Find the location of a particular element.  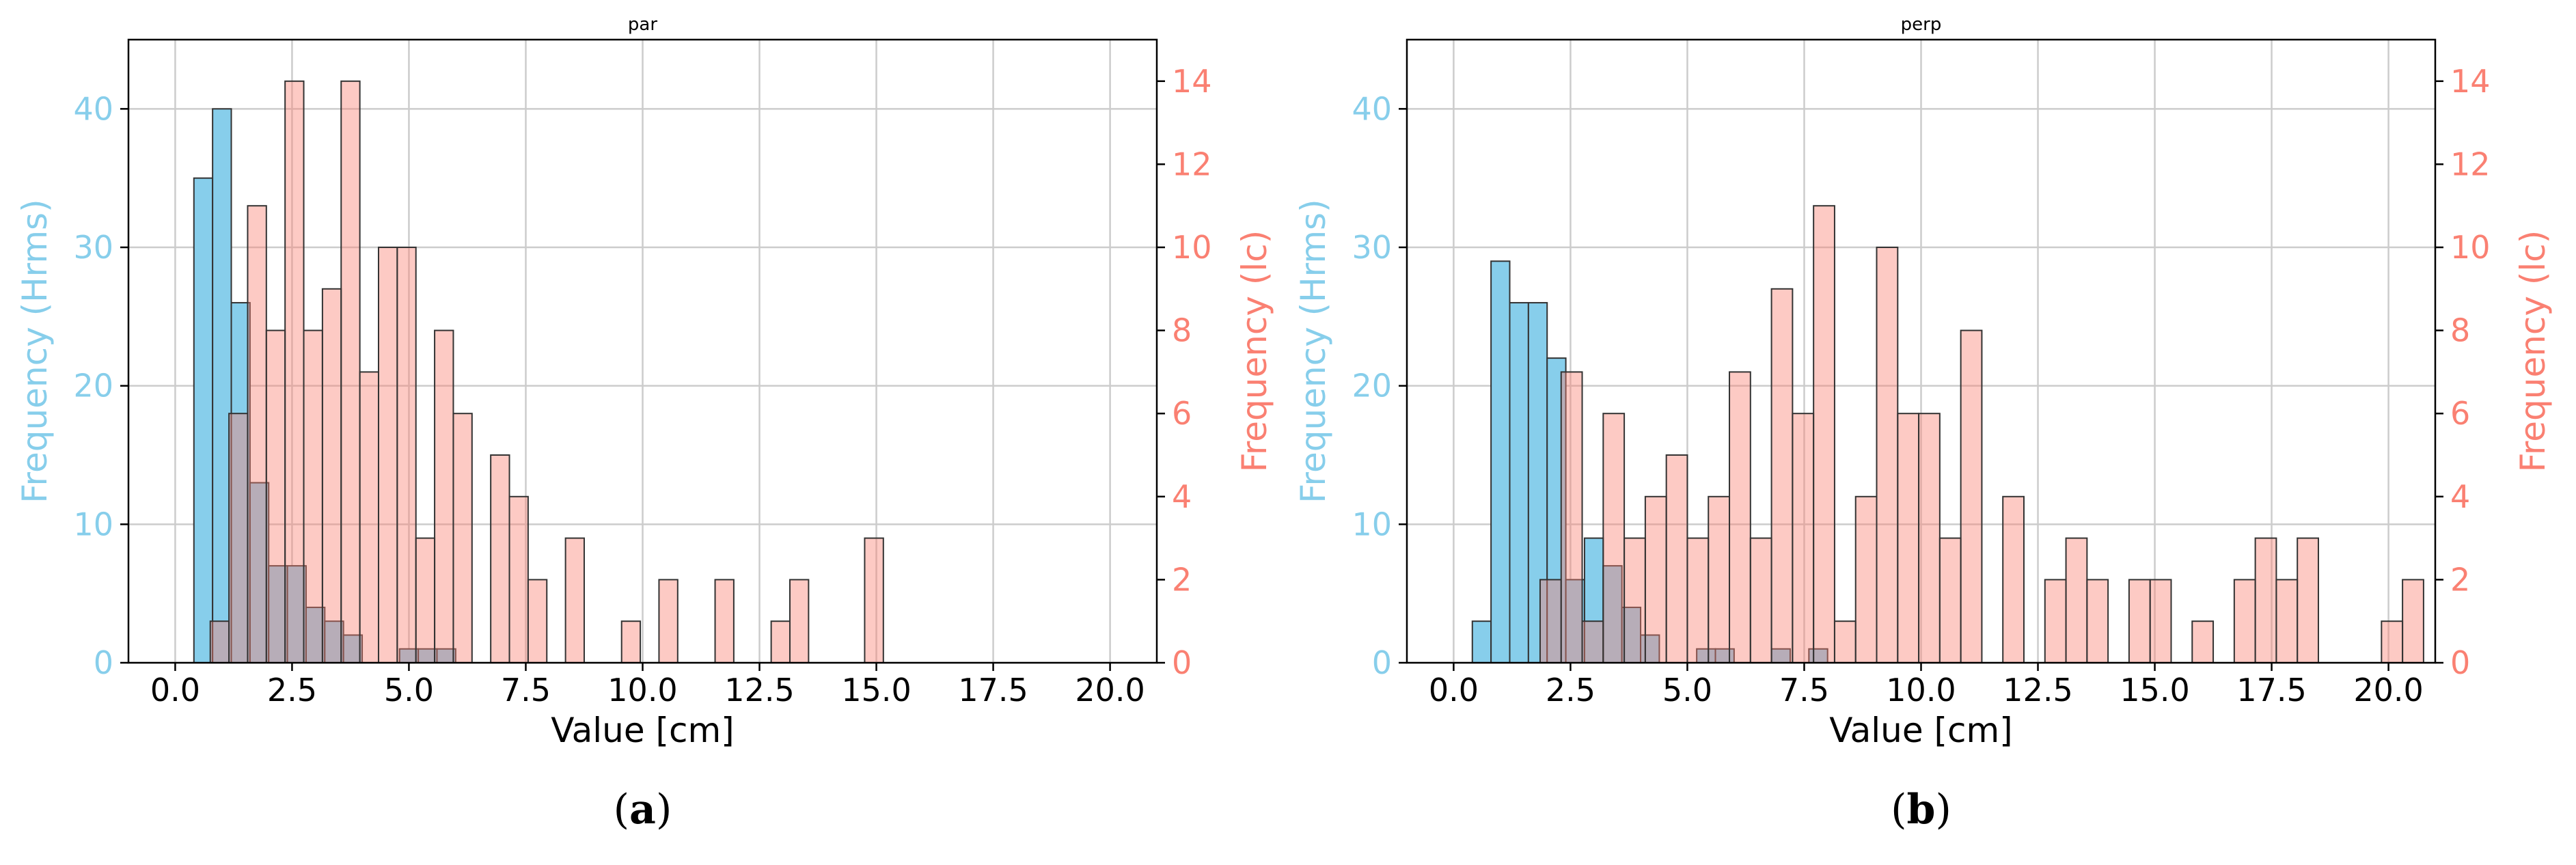

chart-title: perp is located at coordinates (1921, 25).